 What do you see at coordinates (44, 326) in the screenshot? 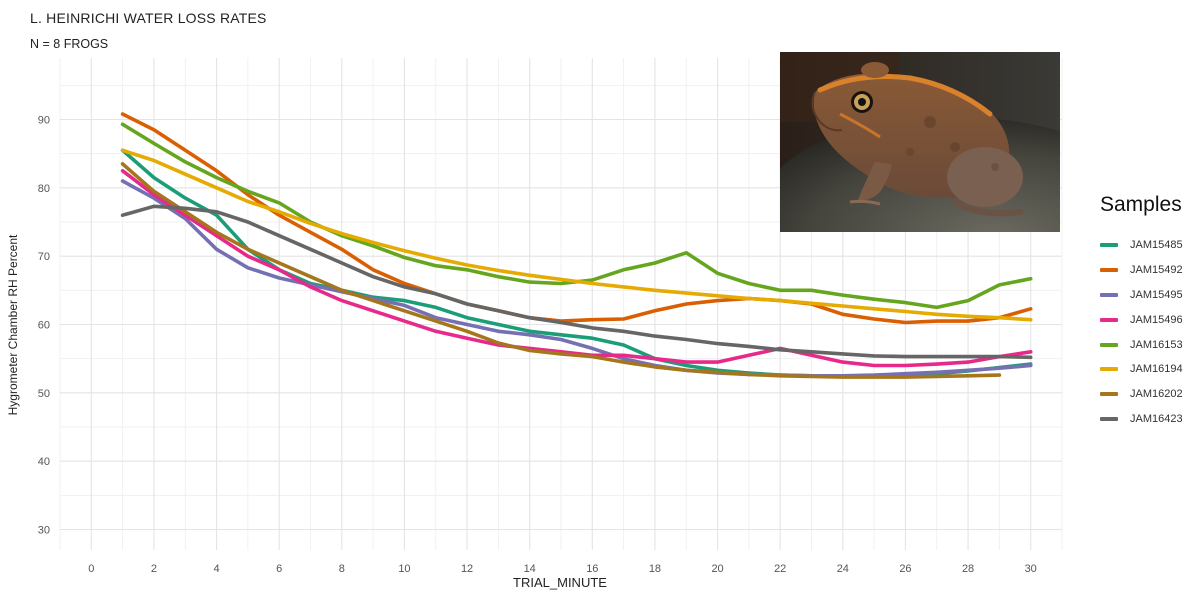
I see `y-tick-label: 60` at bounding box center [44, 326].